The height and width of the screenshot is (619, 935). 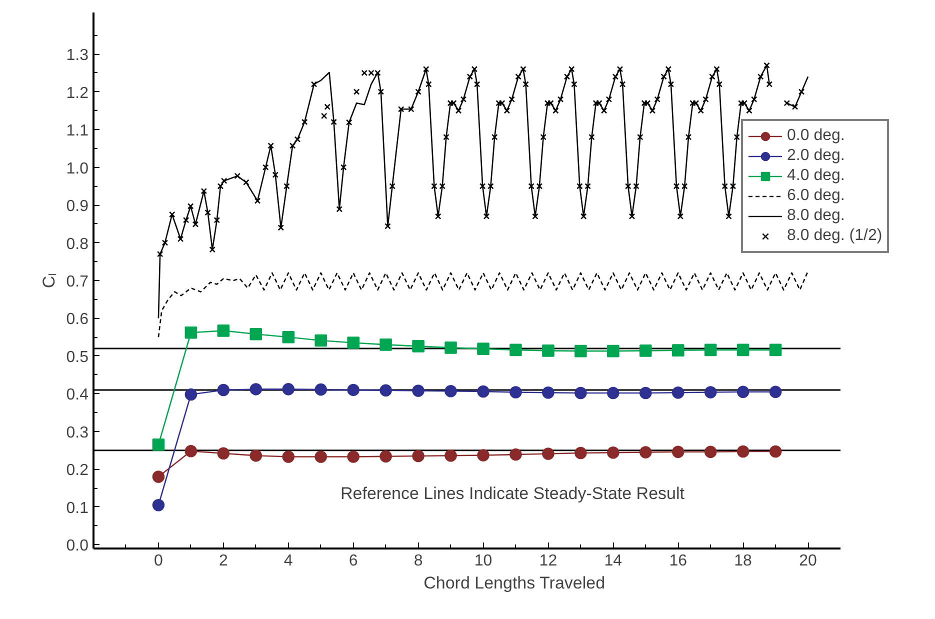 I want to click on y-tick-label: 0.9, so click(x=77, y=207).